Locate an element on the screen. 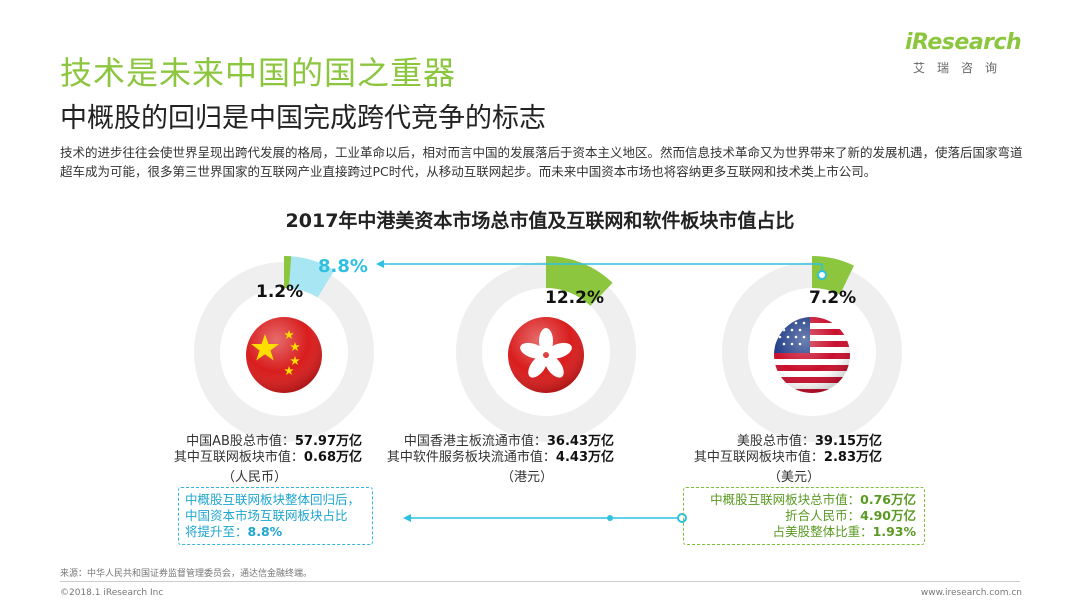  share-slice-china is located at coordinates (288, 272).